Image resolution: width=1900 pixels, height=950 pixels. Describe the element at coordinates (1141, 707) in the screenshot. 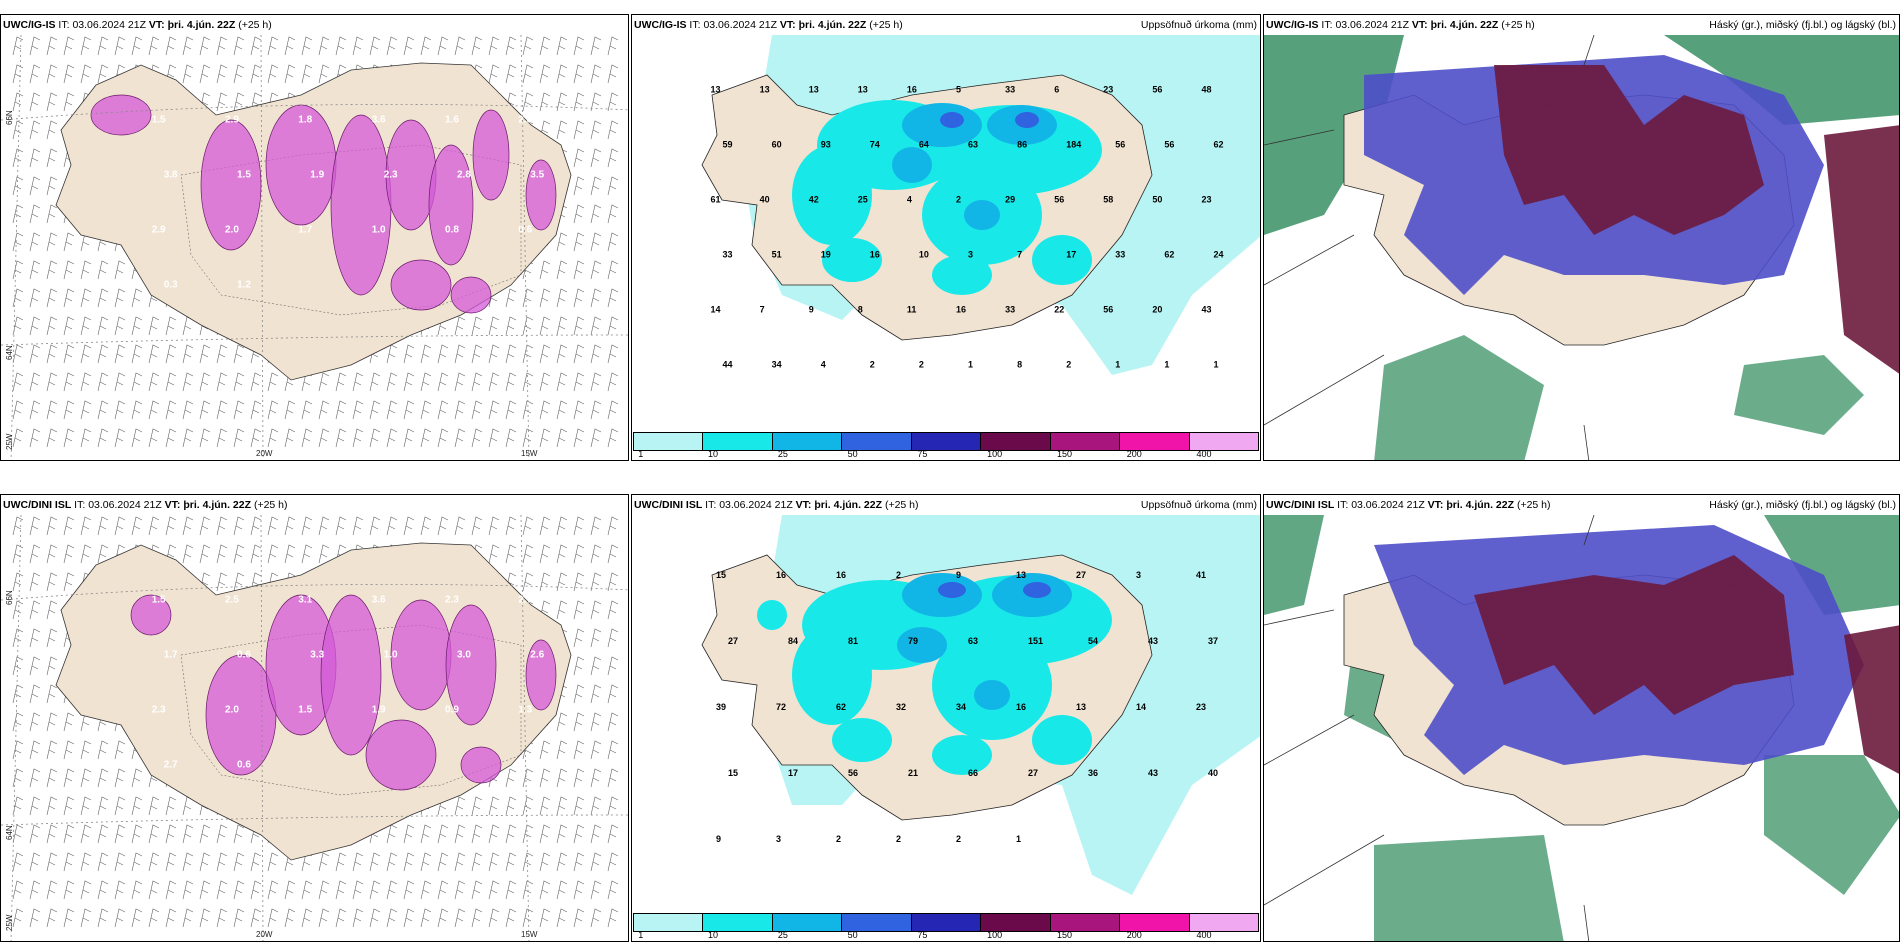

I see `precip-value-label: 14` at that location.